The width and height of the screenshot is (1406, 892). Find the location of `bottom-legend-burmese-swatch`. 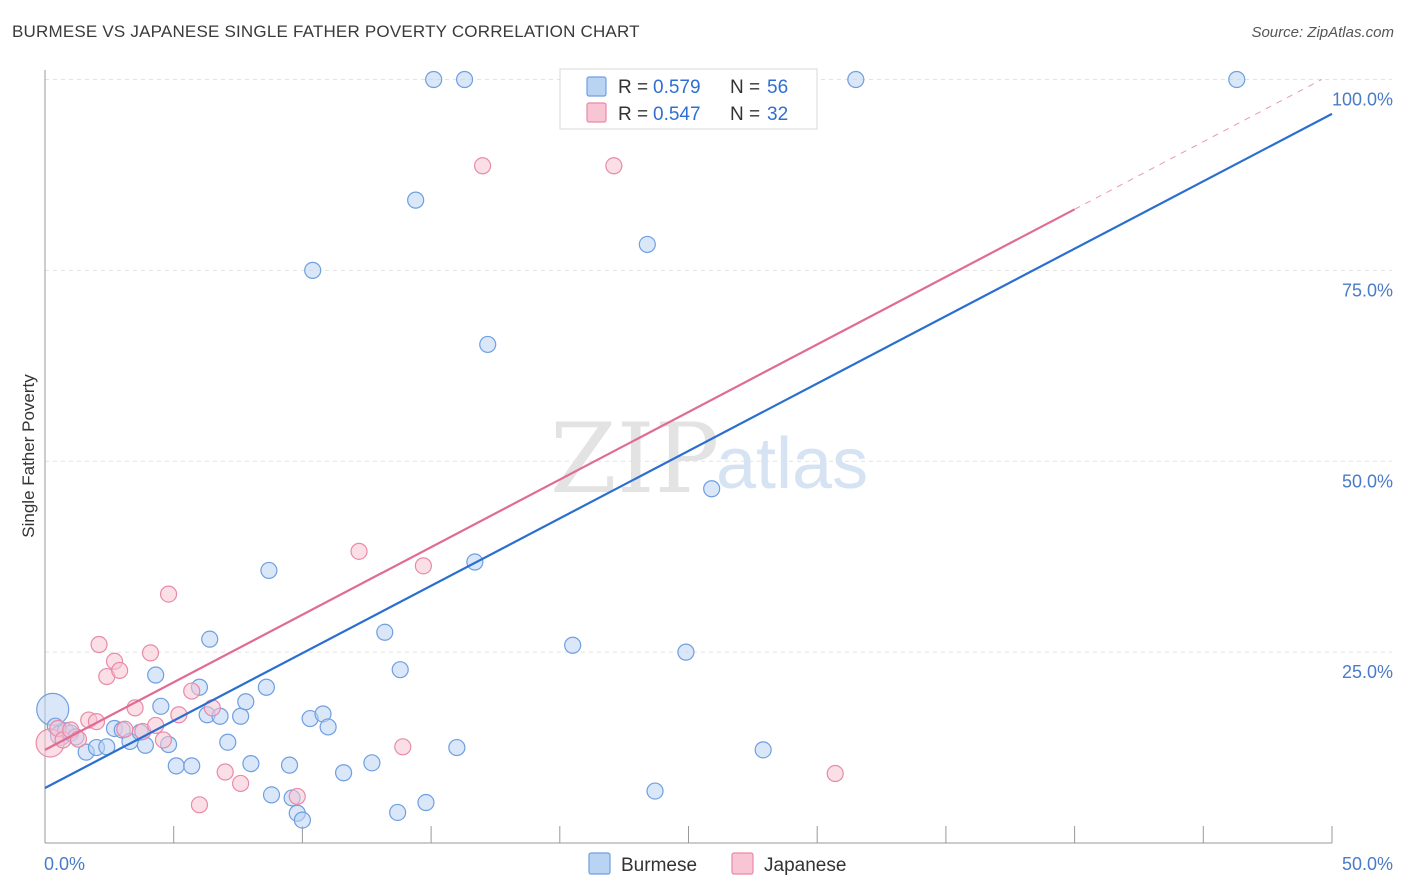

bottom-legend-burmese-swatch is located at coordinates (599, 863).